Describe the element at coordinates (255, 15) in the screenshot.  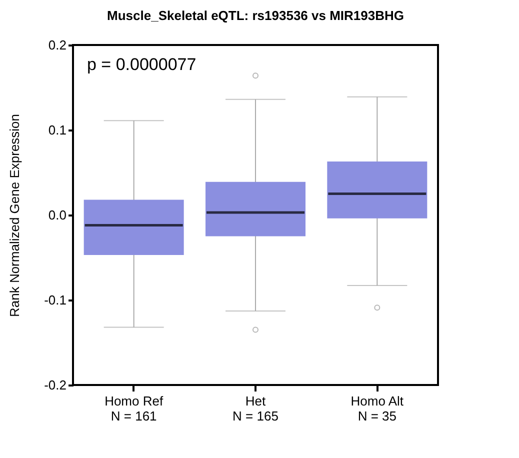
I see `chart-title: Muscle_Skeletal eQTL: rs193536 vs MIR193BHG` at that location.